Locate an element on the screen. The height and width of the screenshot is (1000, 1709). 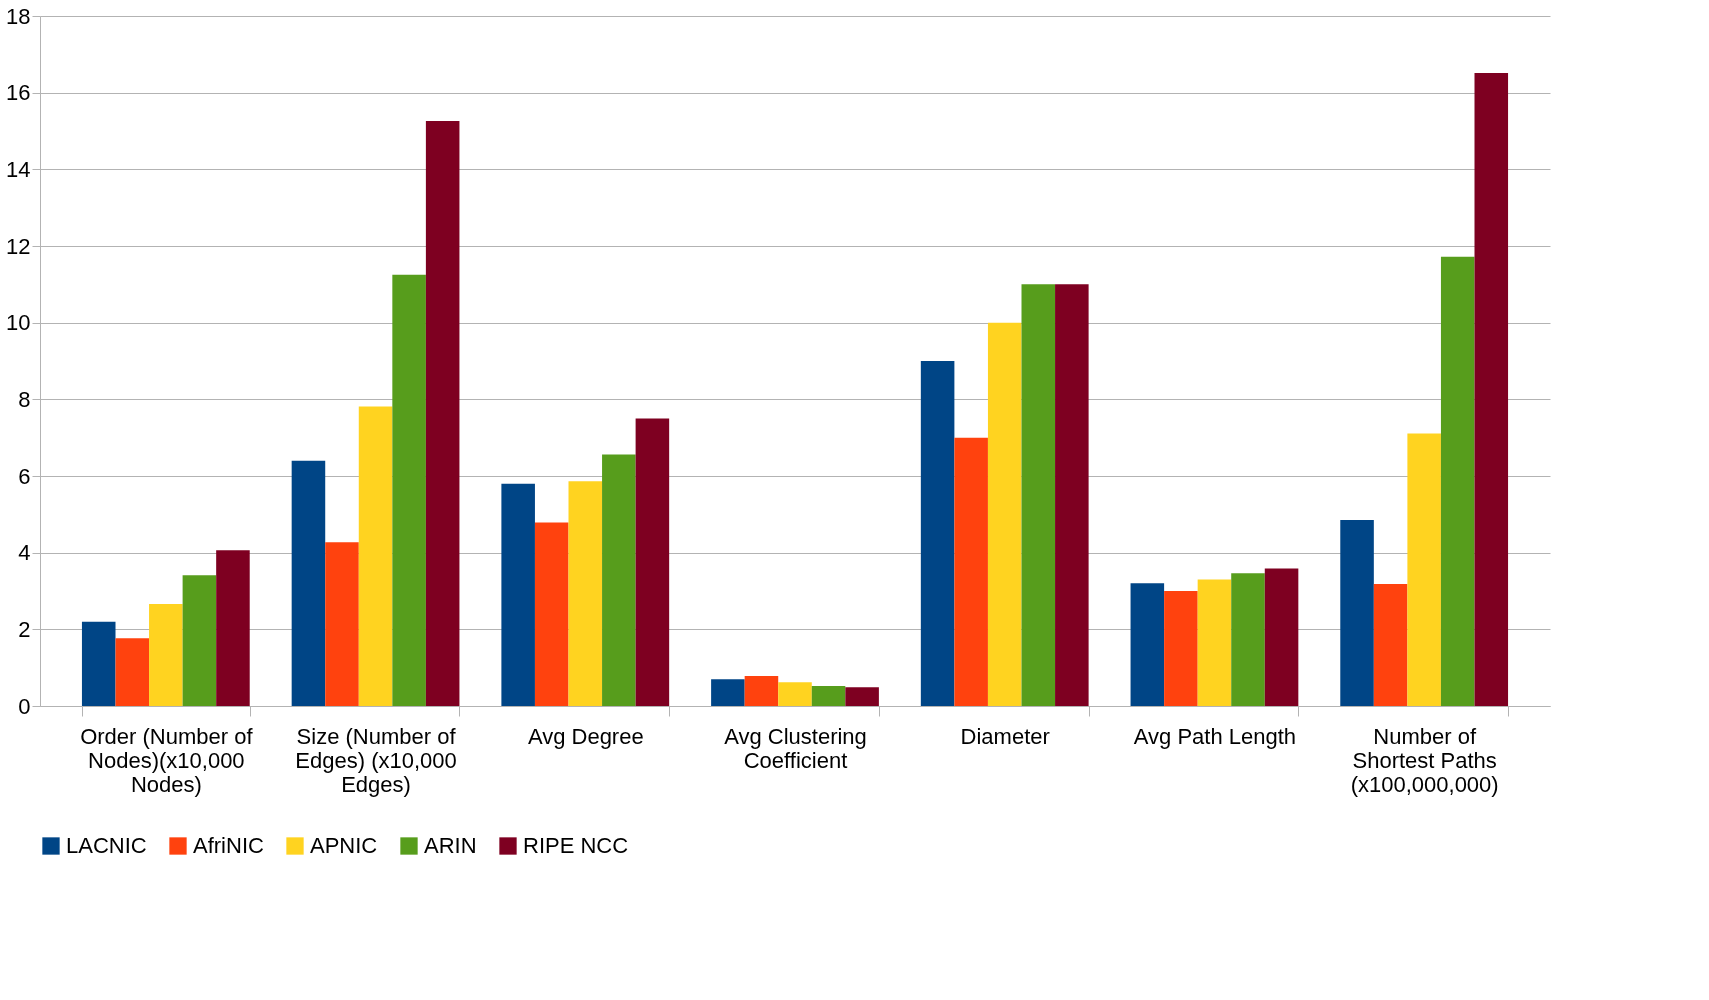
y-tick-label: 16 is located at coordinates (18, 93).